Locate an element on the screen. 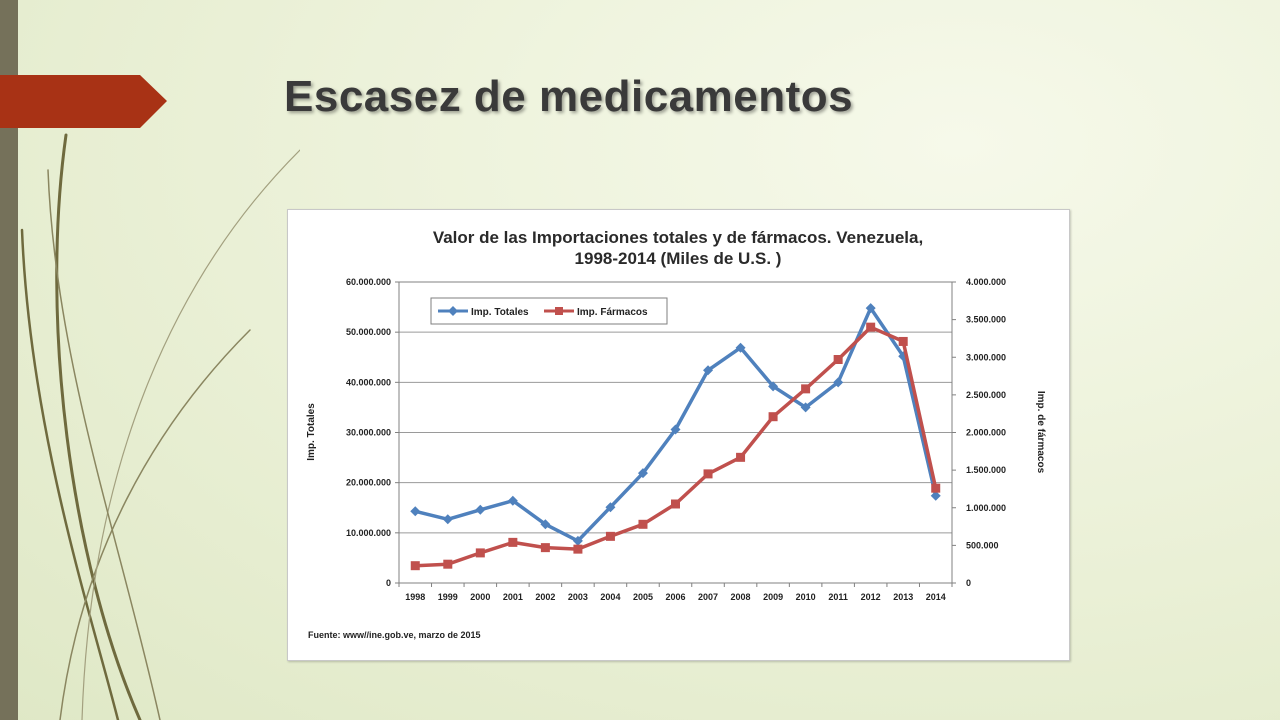 This screenshot has height=720, width=1280. y-right-tick-label: 1.500.000 is located at coordinates (986, 470).